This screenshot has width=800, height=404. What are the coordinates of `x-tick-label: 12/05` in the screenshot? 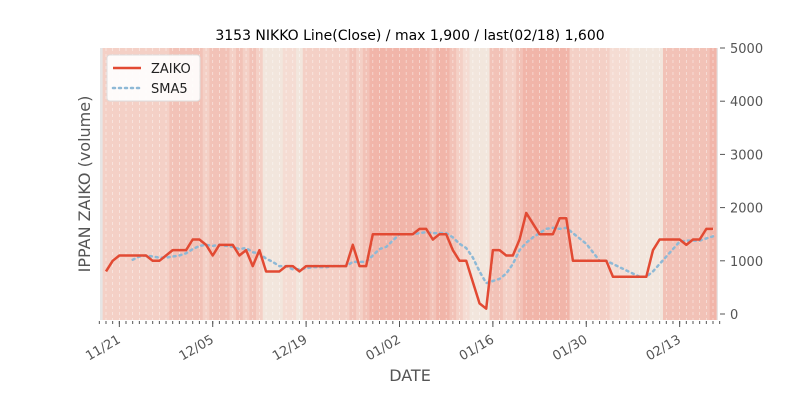 It's located at (197, 348).